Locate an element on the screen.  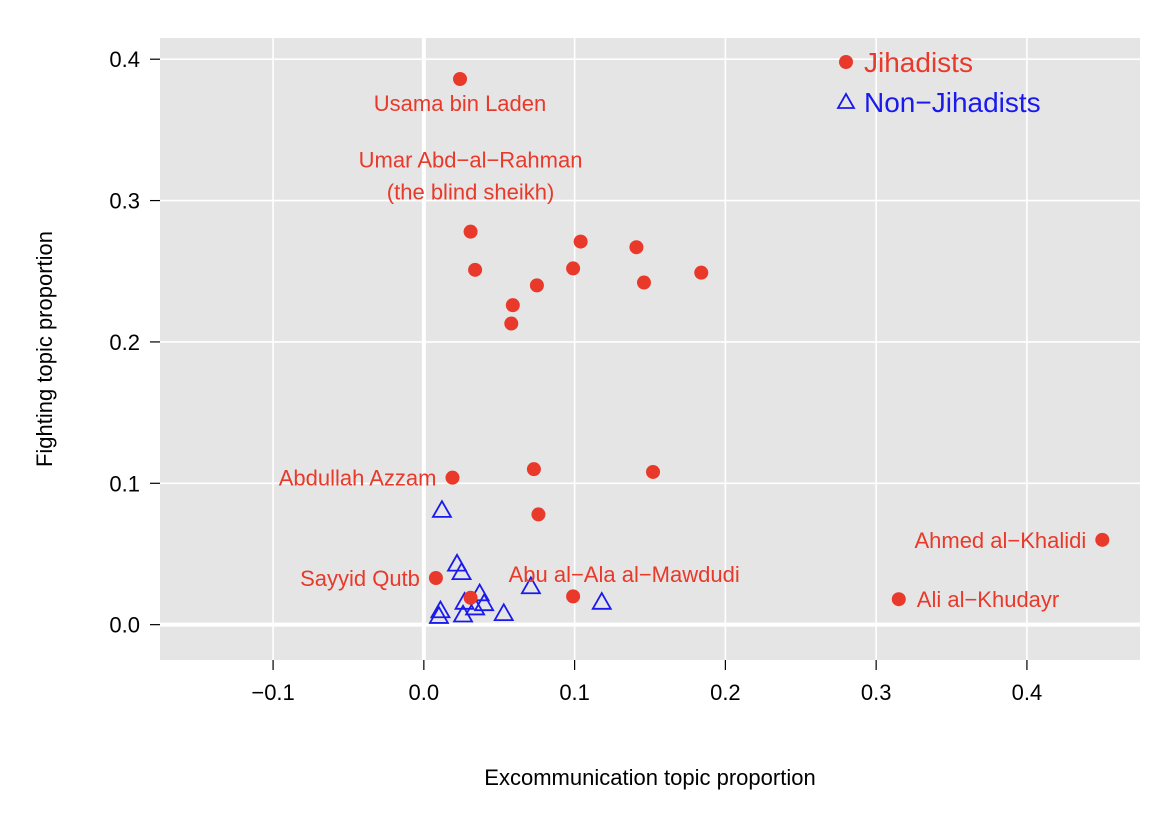
y-tick-label: 0.1 is located at coordinates (124, 483).